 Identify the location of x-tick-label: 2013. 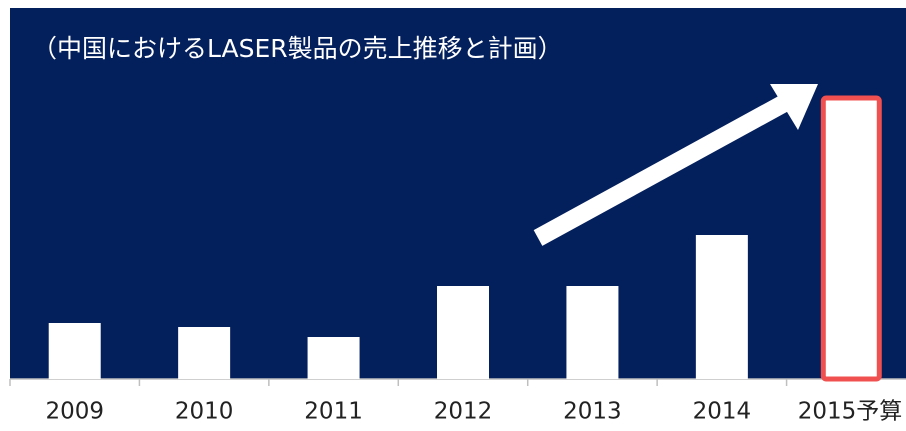
(592, 412).